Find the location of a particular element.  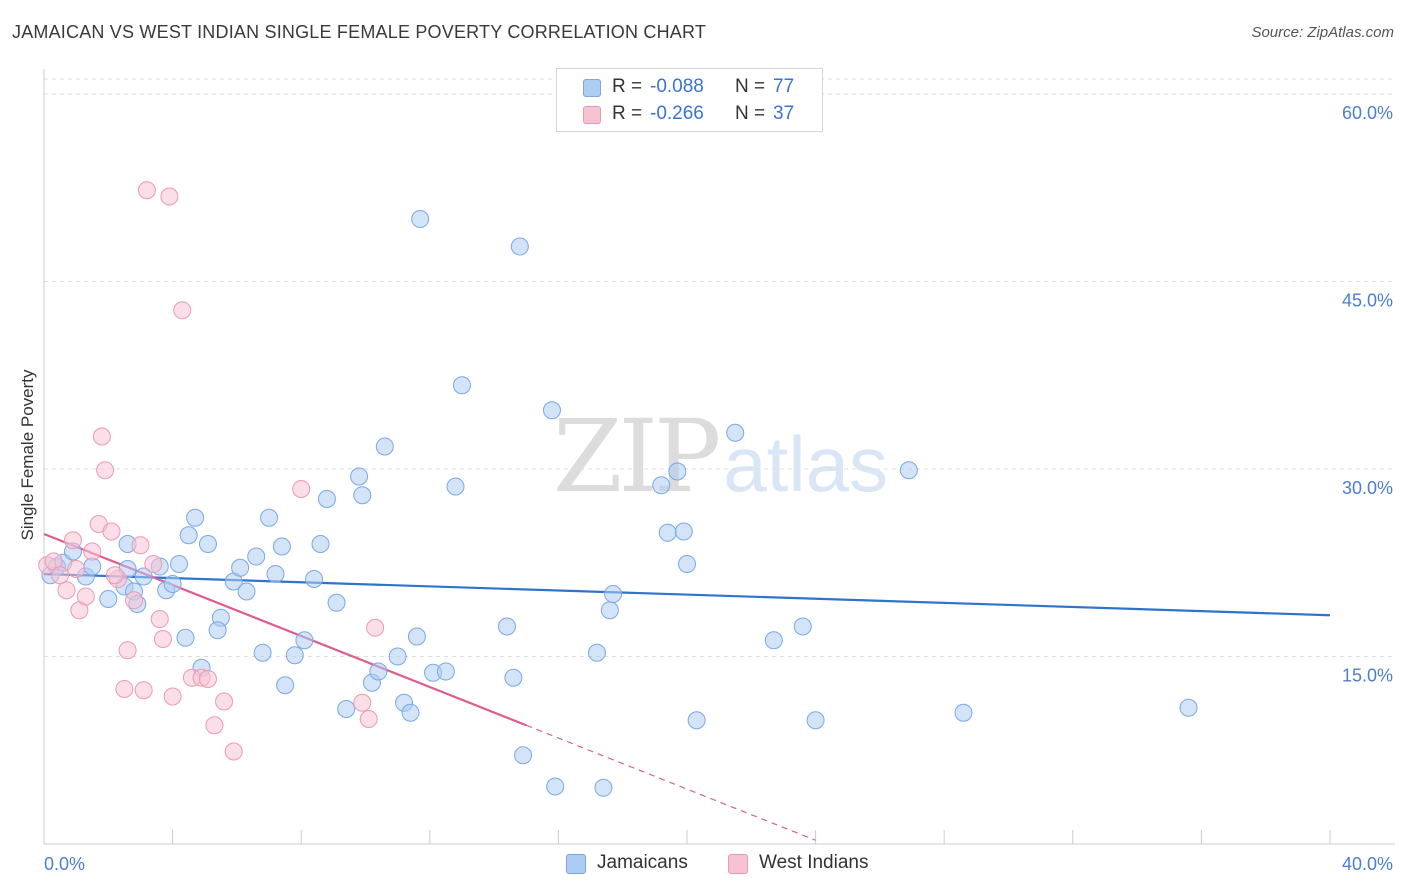

y-tick-label: 60.0% is located at coordinates (1367, 113).